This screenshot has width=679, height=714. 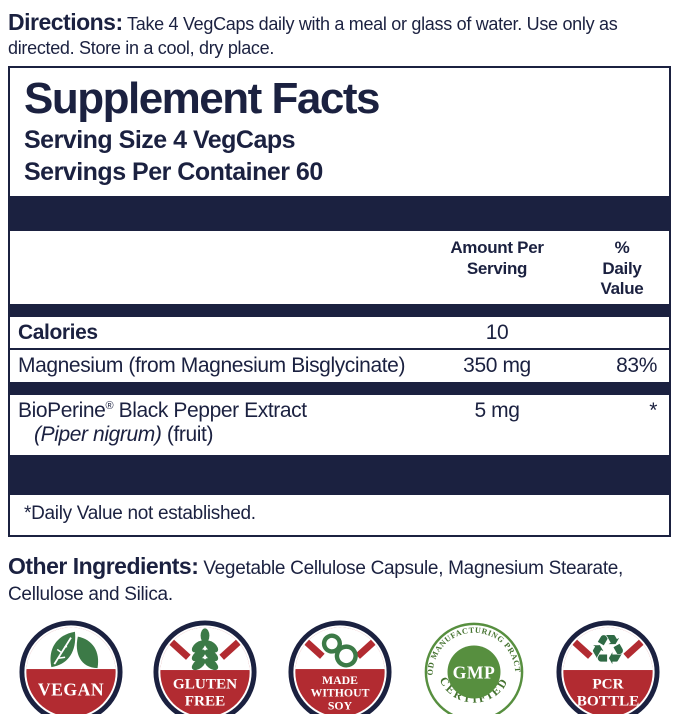 I want to click on soy-label-line3: SOY, so click(x=339, y=705).